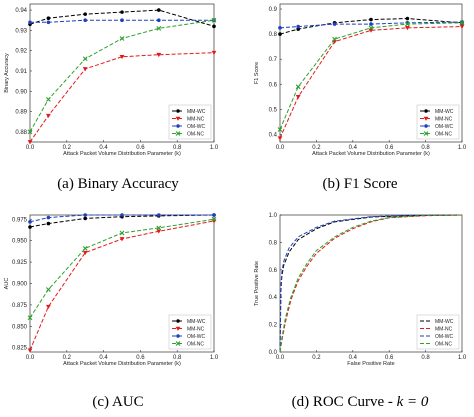 The height and width of the screenshot is (417, 474). I want to click on caption-roc-math: k = 0, so click(413, 402).